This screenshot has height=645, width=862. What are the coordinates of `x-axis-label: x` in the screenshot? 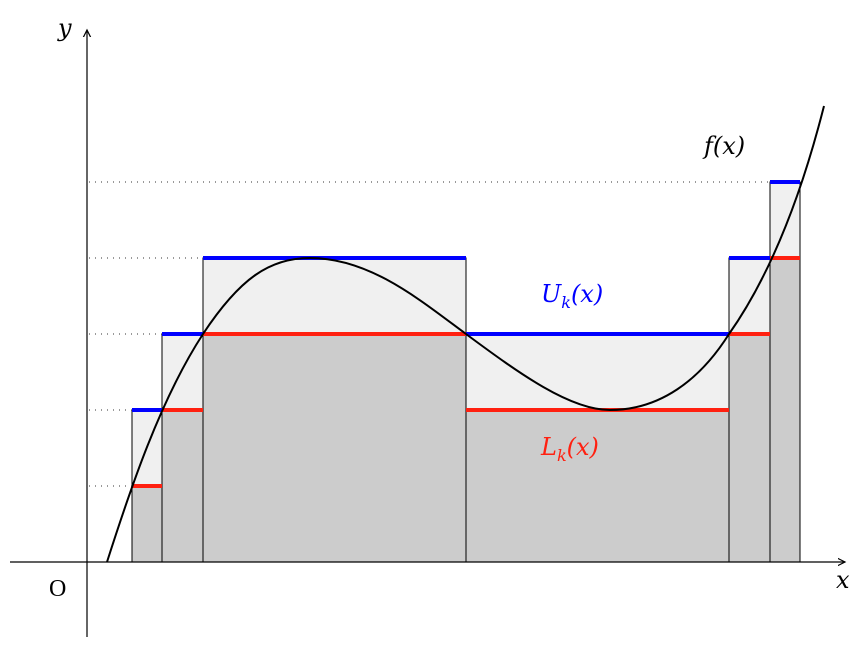 It's located at (843, 580).